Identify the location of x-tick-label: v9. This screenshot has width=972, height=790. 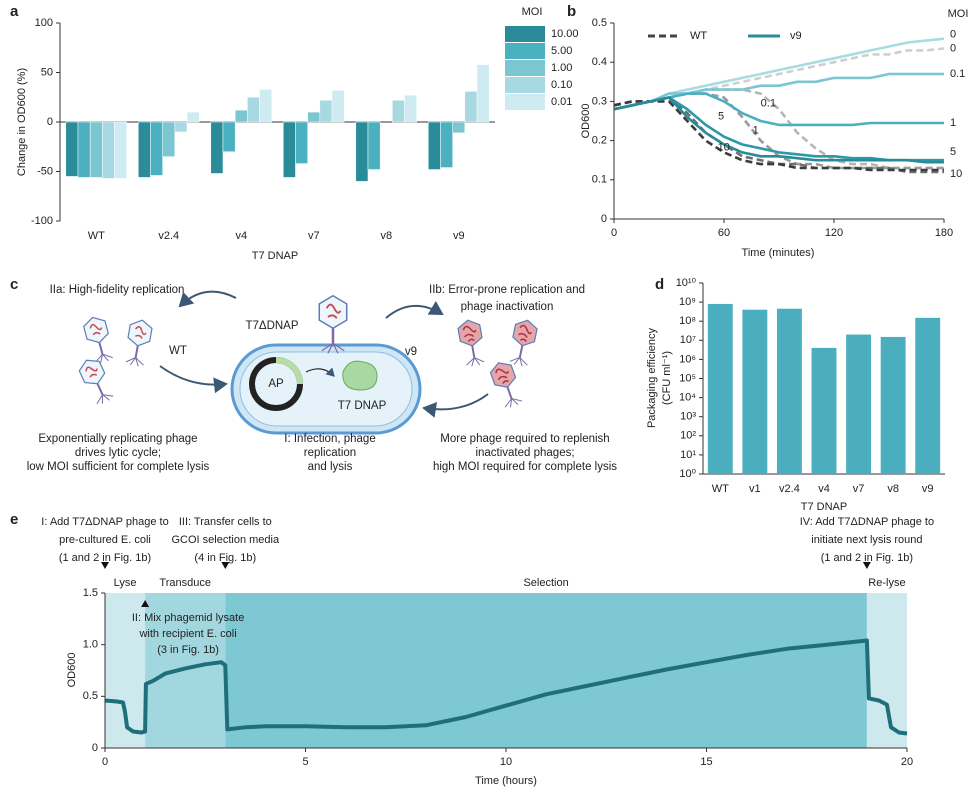
(459, 236).